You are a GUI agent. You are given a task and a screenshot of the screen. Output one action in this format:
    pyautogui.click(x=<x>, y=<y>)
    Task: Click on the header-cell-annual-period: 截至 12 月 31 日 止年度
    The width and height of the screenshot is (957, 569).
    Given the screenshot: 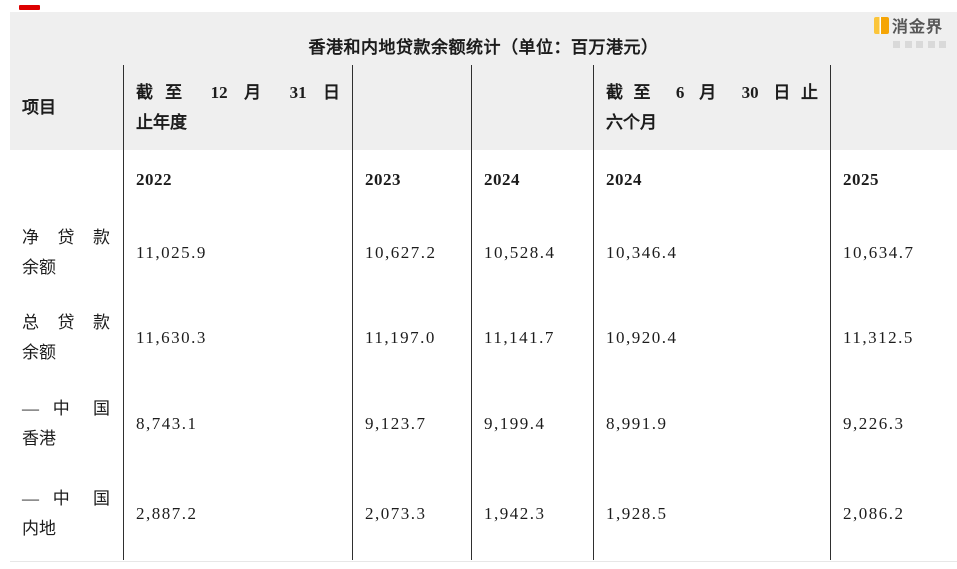 What is the action you would take?
    pyautogui.click(x=237, y=107)
    